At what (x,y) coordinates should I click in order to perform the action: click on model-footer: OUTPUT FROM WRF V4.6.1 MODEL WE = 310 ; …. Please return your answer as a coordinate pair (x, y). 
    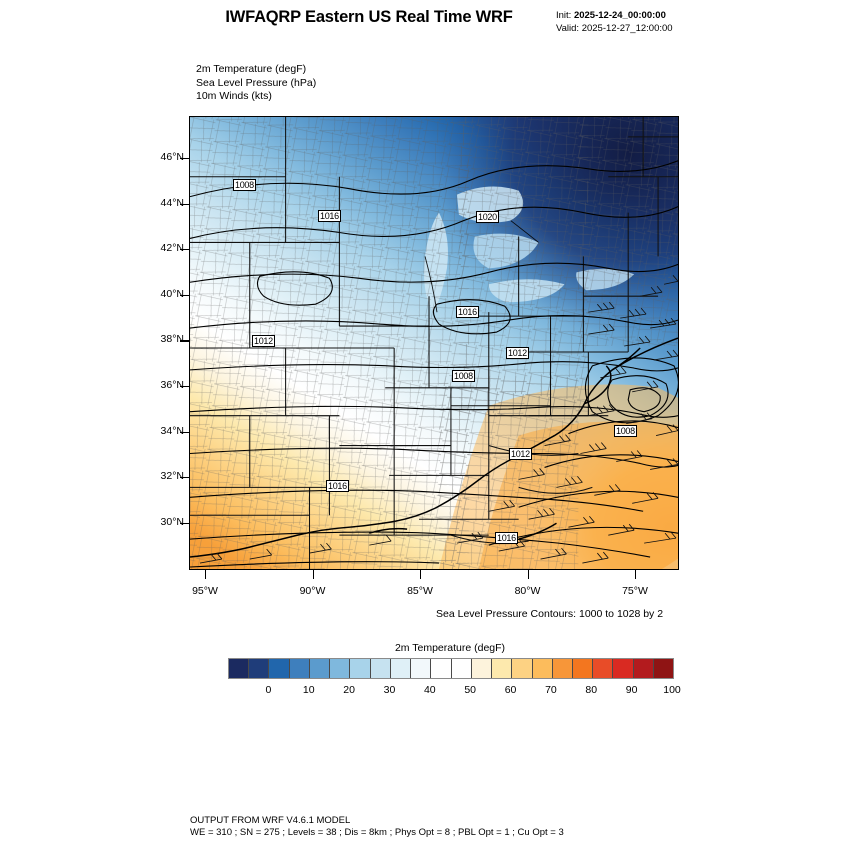
    Looking at the image, I should click on (377, 827).